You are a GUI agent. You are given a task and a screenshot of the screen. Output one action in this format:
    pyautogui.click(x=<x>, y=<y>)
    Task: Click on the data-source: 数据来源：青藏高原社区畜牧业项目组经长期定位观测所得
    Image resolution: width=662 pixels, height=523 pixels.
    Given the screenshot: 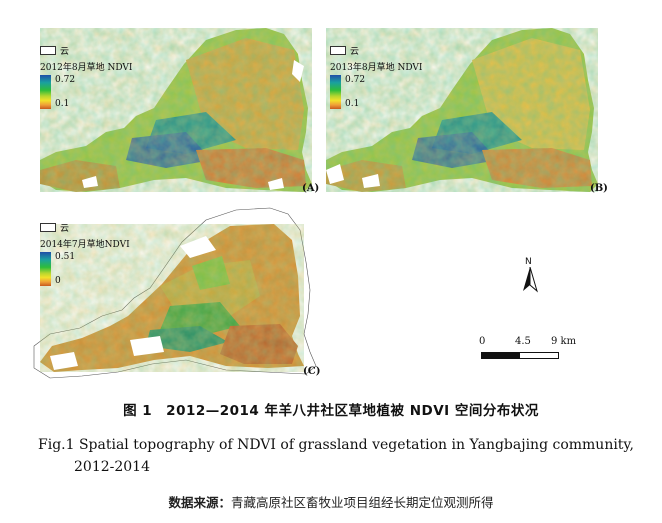 What is the action you would take?
    pyautogui.click(x=331, y=501)
    